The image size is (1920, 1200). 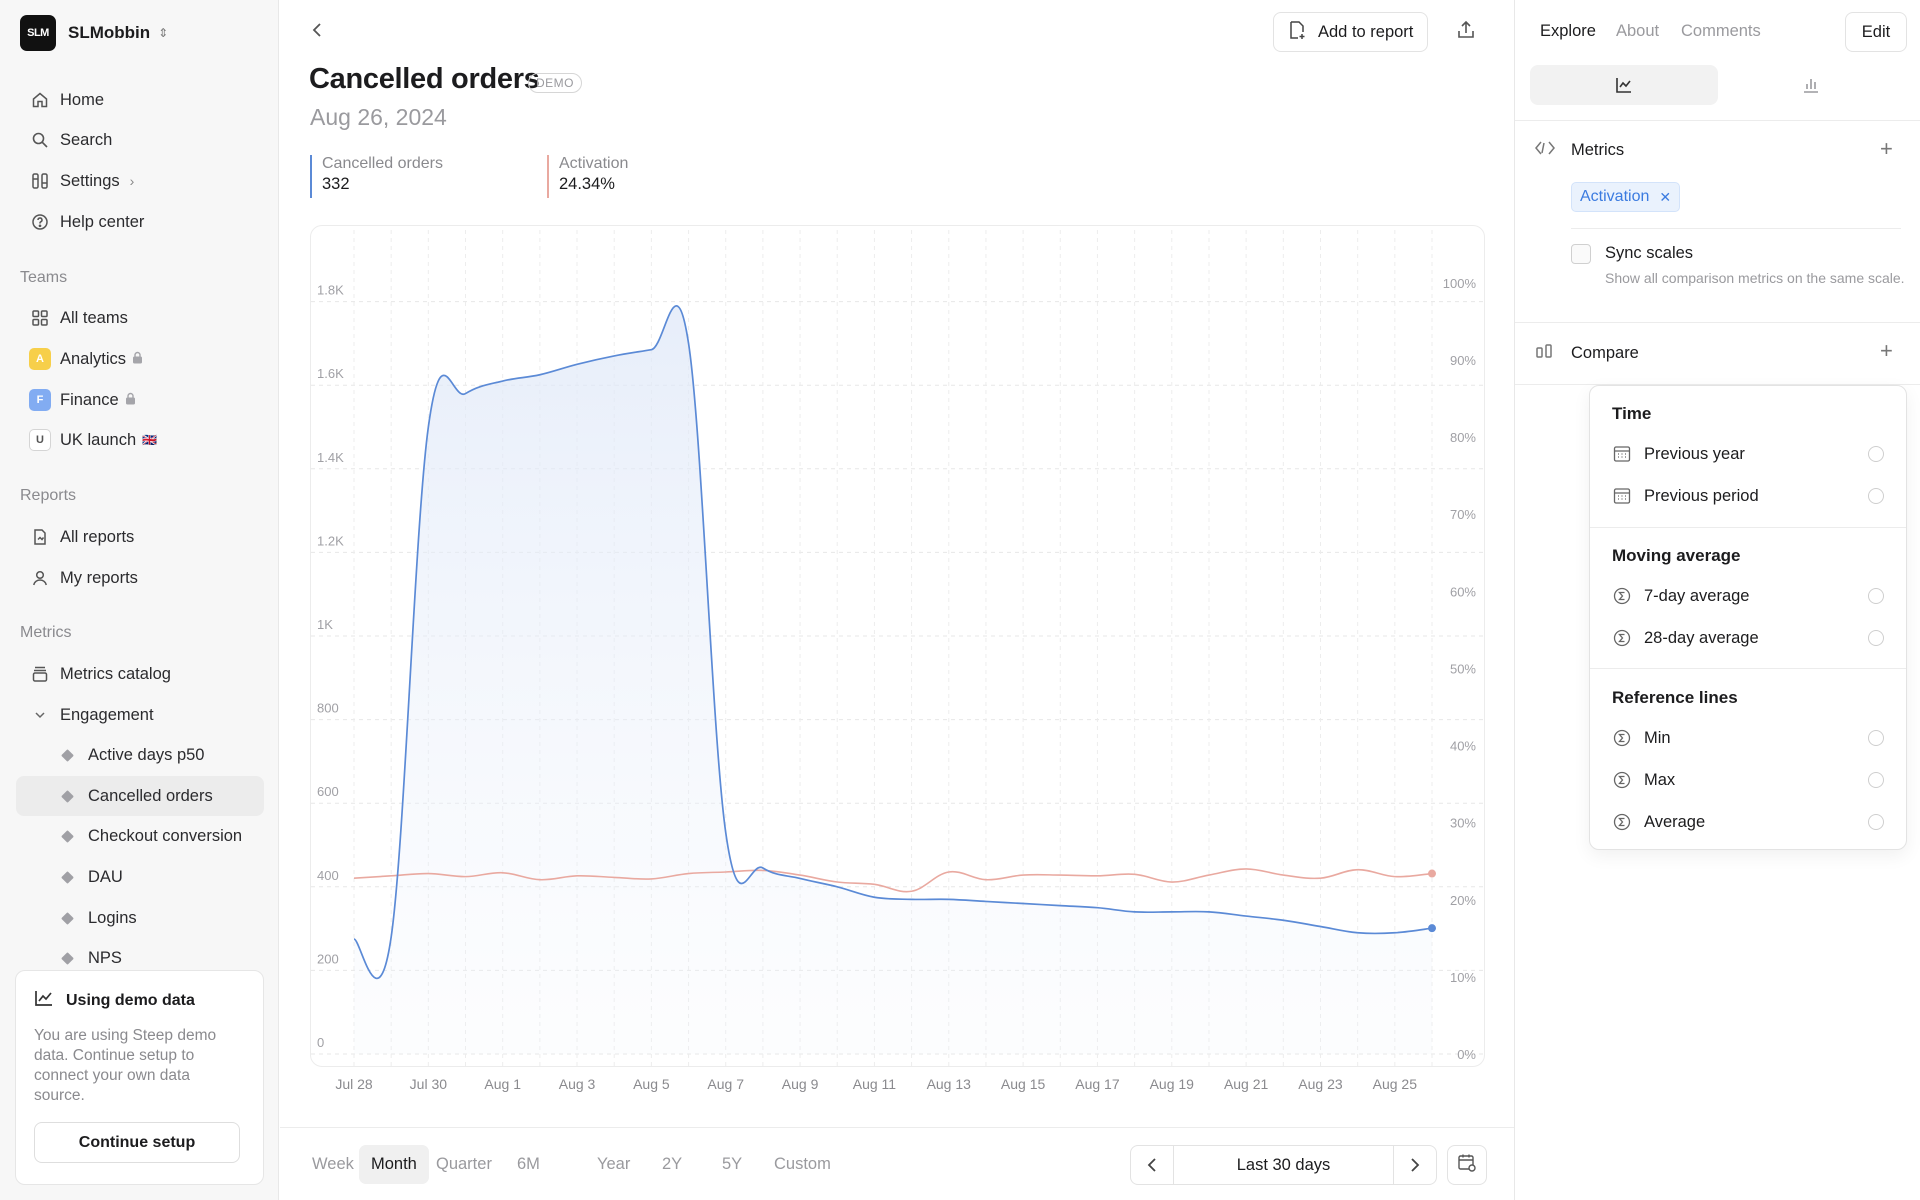 I want to click on team-uk-badge-wrap: U, so click(x=40, y=440).